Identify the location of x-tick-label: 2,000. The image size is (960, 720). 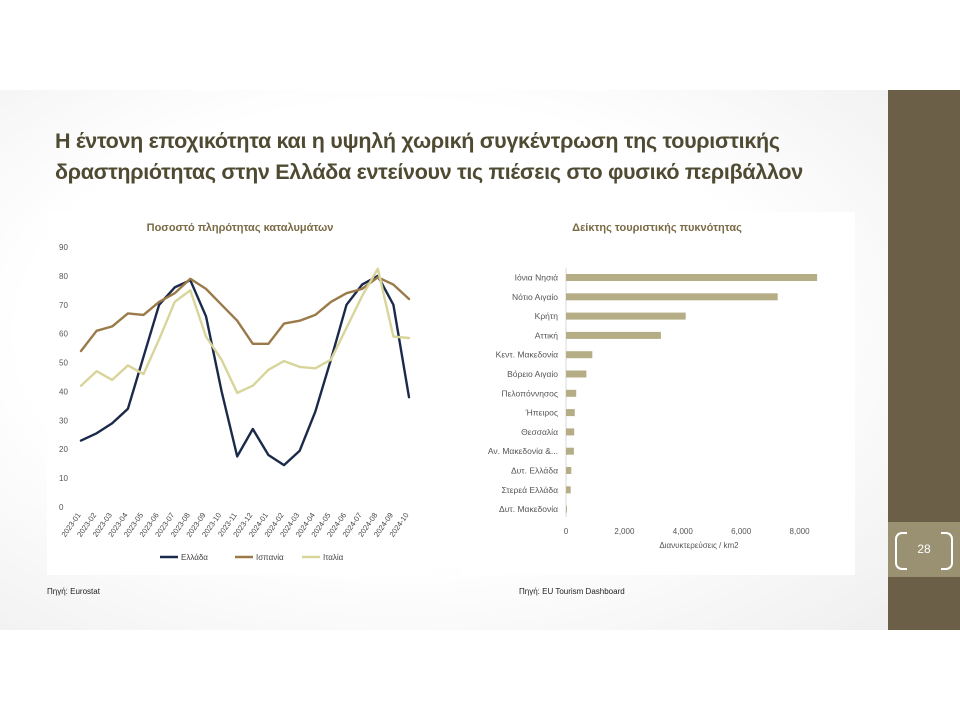
(624, 531).